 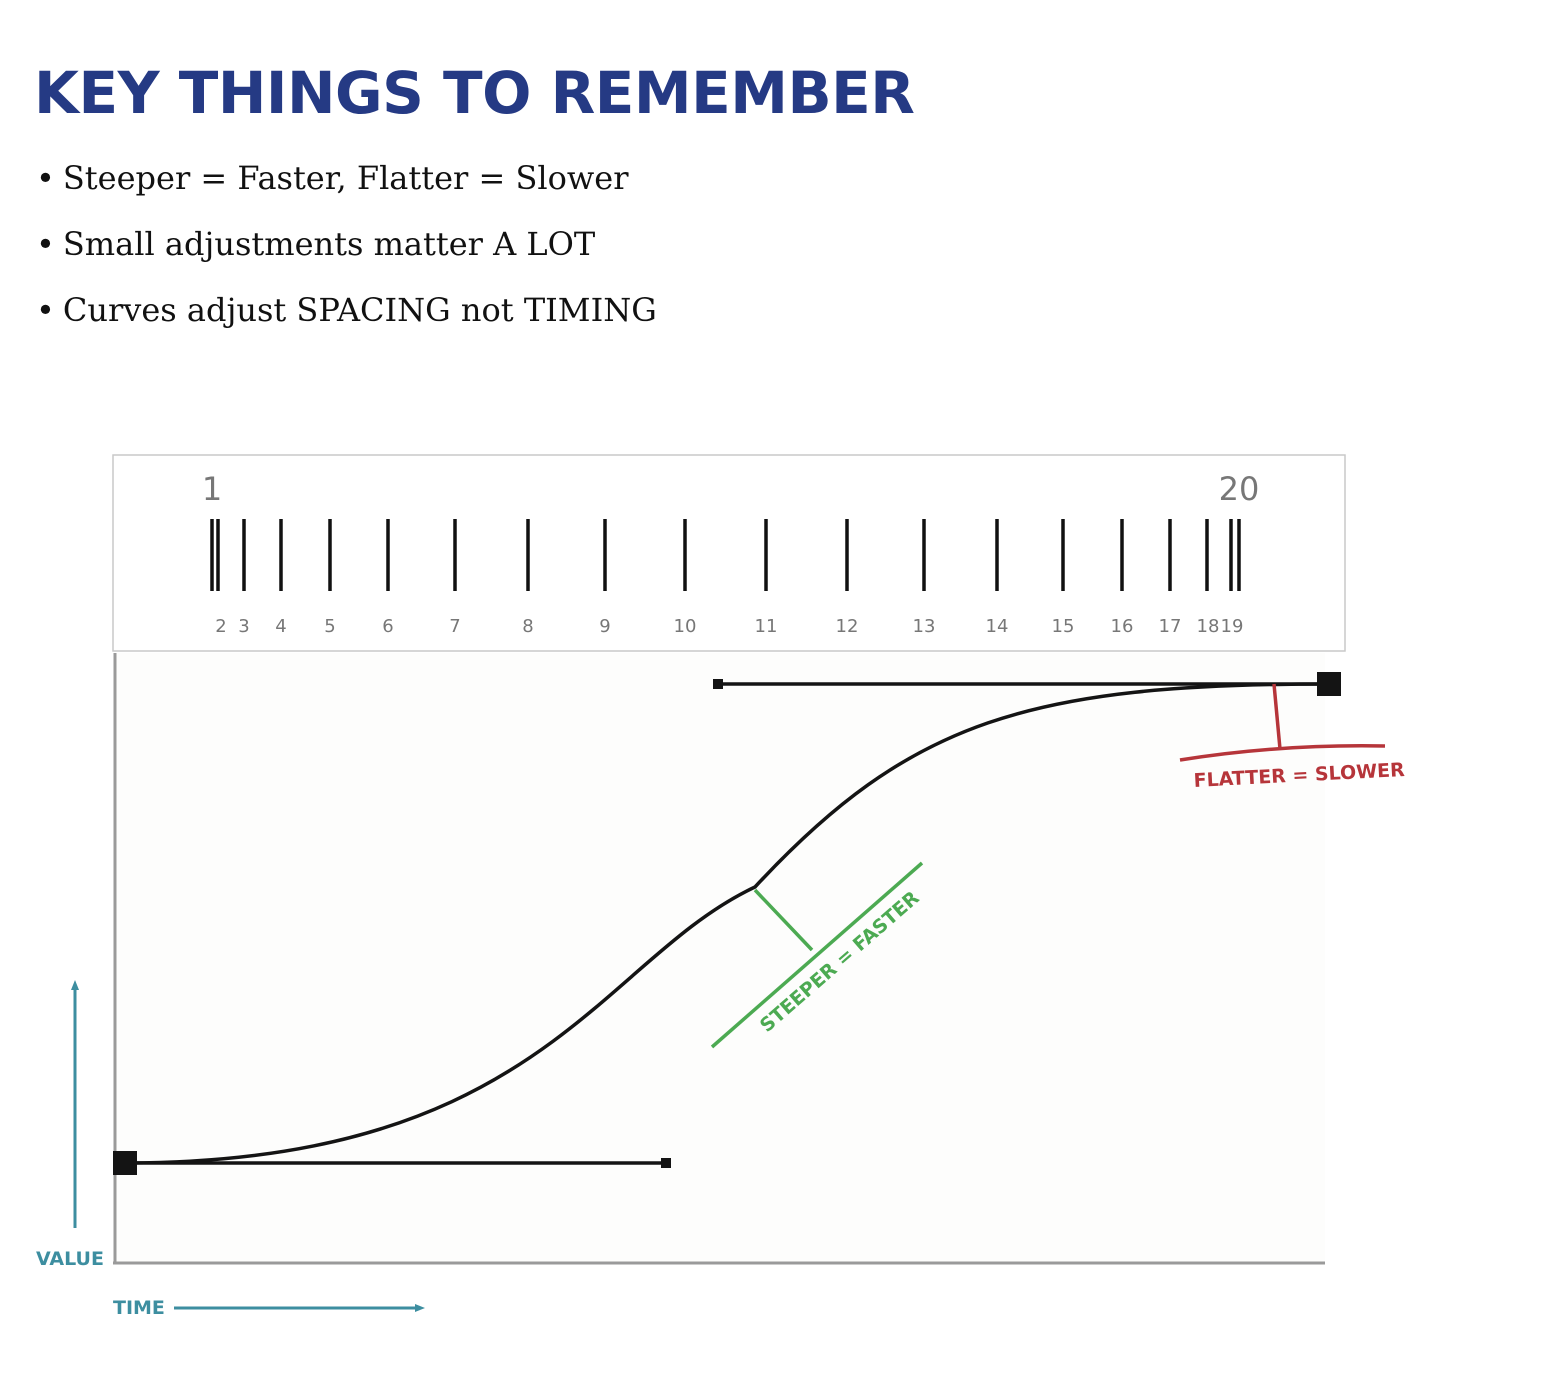 What do you see at coordinates (1208, 626) in the screenshot?
I see `frame-number-label: 18` at bounding box center [1208, 626].